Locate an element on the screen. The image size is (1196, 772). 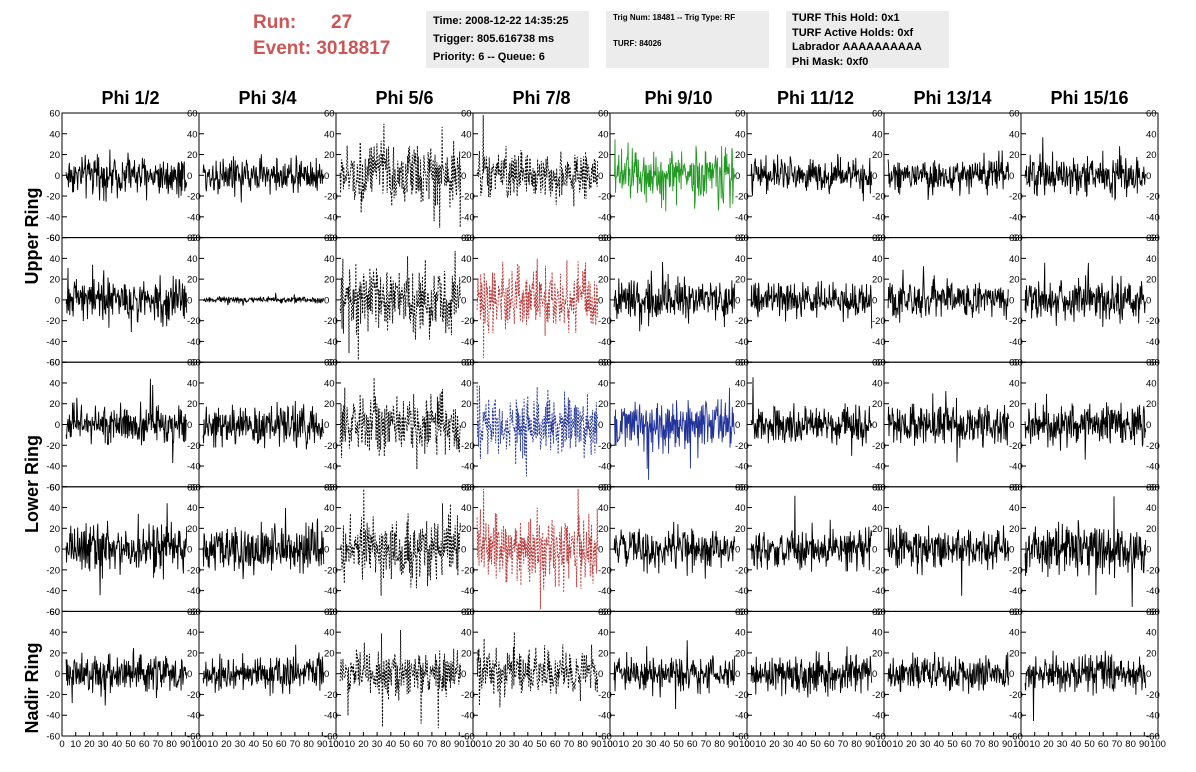
x-tick-label: 50 is located at coordinates (952, 744).